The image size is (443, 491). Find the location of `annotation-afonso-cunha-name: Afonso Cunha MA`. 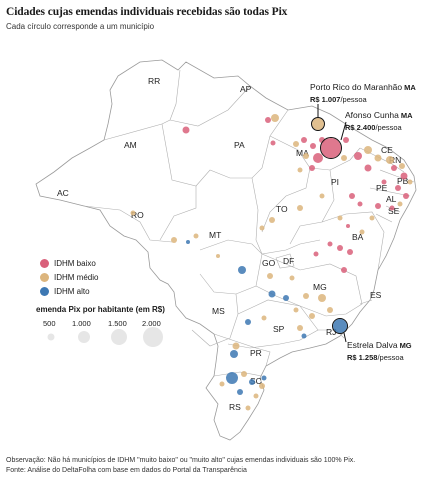

annotation-afonso-cunha-name: Afonso Cunha MA is located at coordinates (379, 115).